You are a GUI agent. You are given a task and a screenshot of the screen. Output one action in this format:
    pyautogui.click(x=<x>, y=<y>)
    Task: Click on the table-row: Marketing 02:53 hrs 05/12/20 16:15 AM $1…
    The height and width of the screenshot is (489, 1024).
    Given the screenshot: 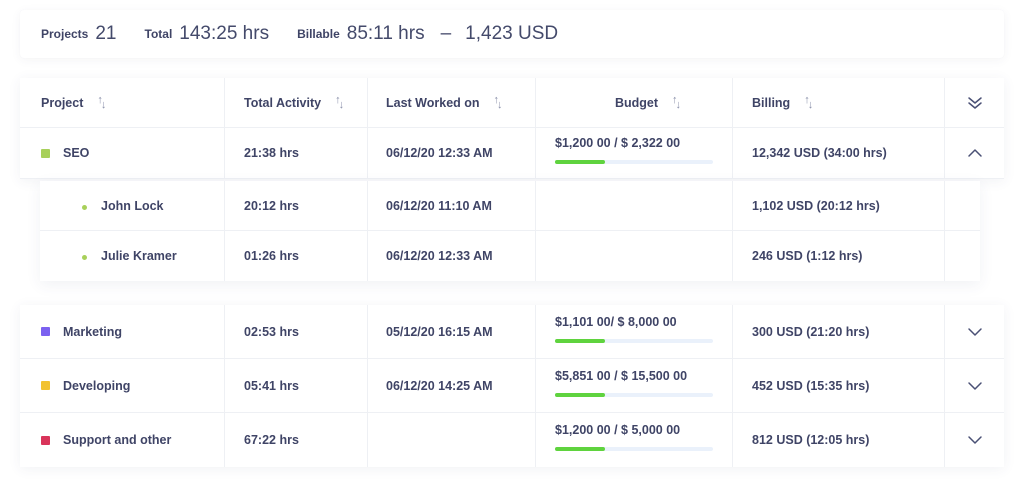 What is the action you would take?
    pyautogui.click(x=512, y=332)
    